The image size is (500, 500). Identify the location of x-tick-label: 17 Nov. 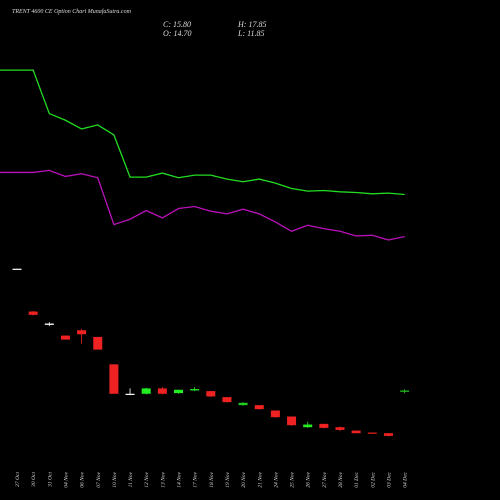
(196, 479).